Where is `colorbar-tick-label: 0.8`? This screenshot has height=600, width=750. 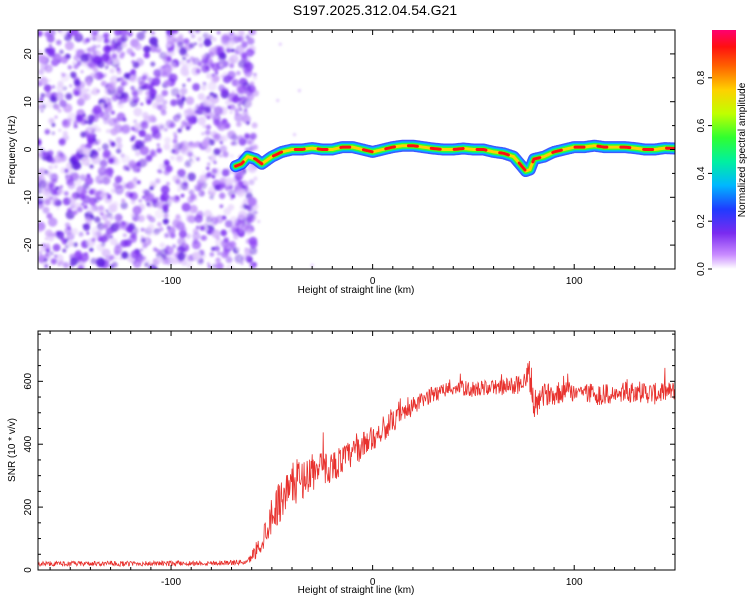
colorbar-tick-label: 0.8 is located at coordinates (701, 77).